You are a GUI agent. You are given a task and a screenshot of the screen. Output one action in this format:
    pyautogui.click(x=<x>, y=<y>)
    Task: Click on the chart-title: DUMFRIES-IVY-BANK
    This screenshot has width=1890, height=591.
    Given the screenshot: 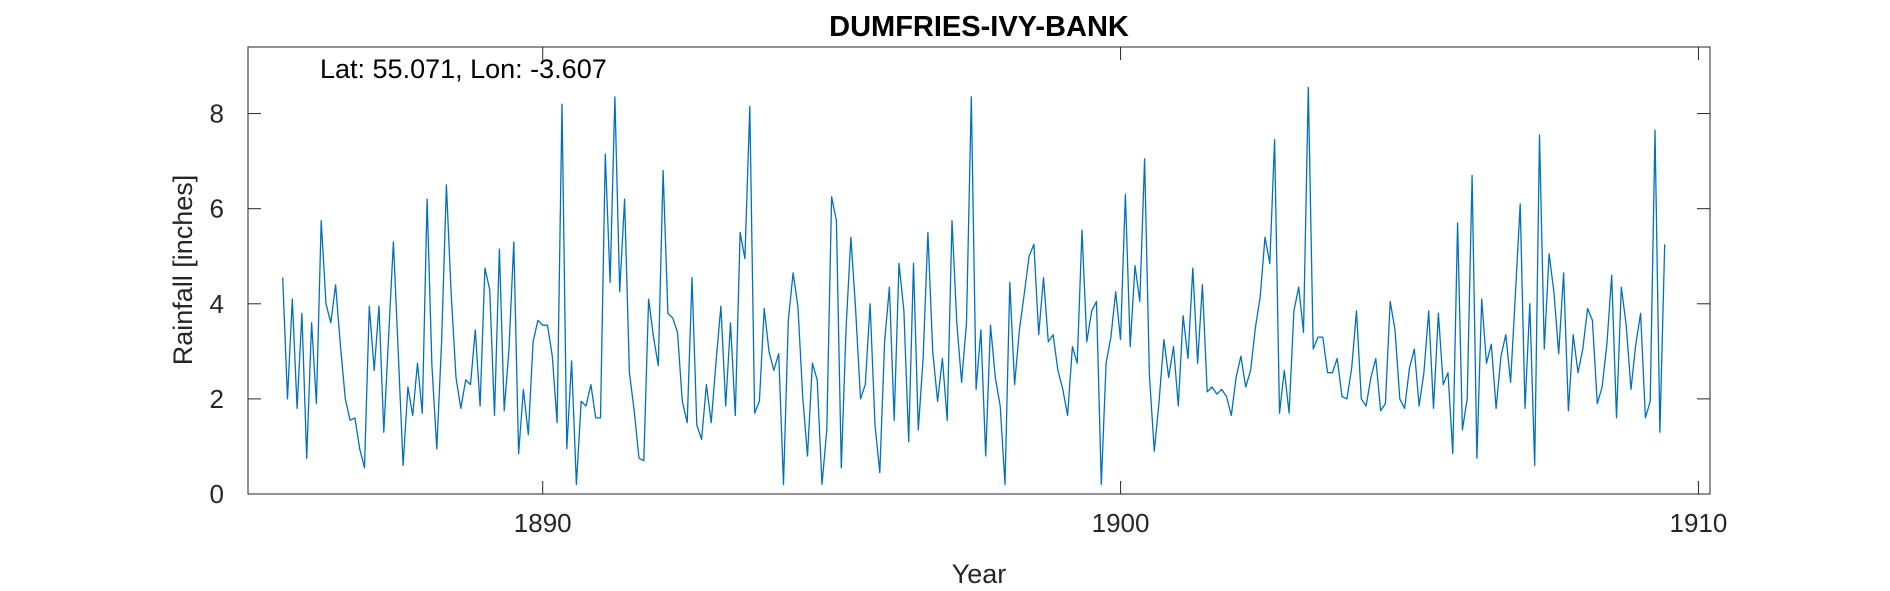 What is the action you would take?
    pyautogui.click(x=979, y=27)
    